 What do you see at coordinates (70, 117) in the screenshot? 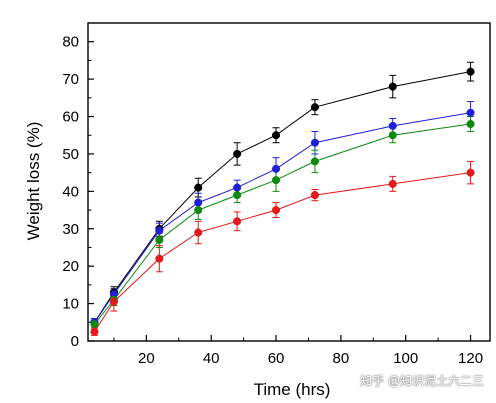
I see `y-tick-label: 60` at bounding box center [70, 117].